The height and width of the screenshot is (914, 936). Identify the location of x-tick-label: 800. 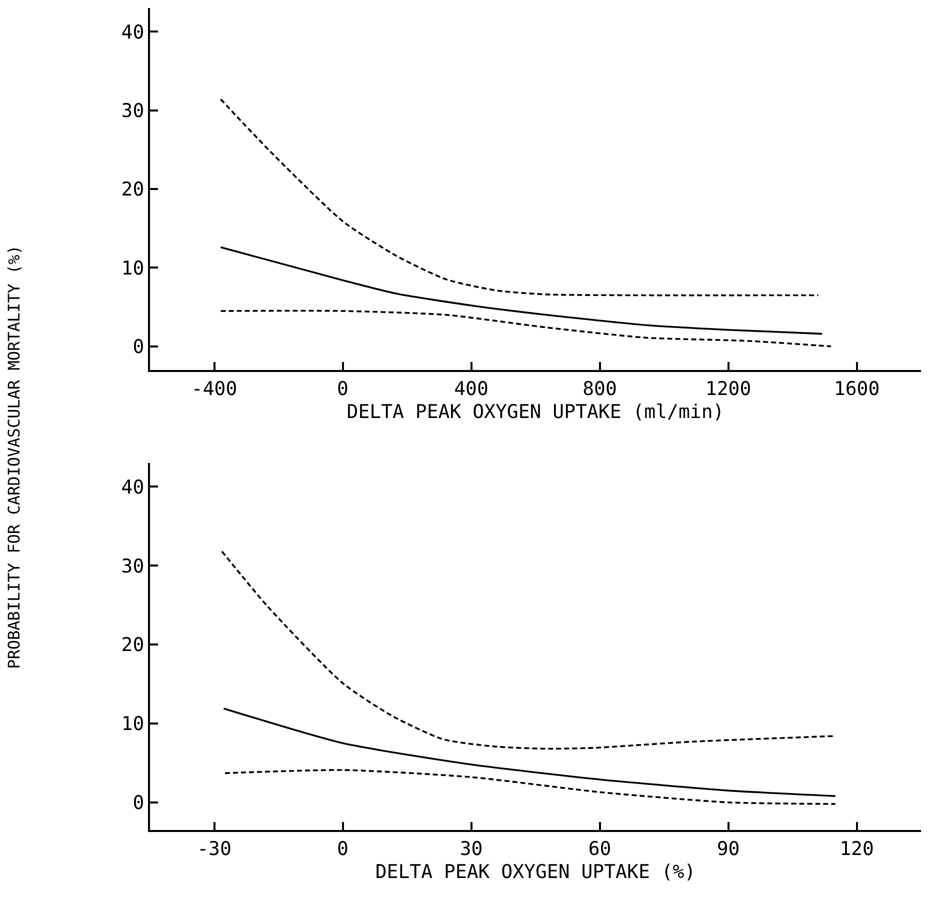
(599, 389).